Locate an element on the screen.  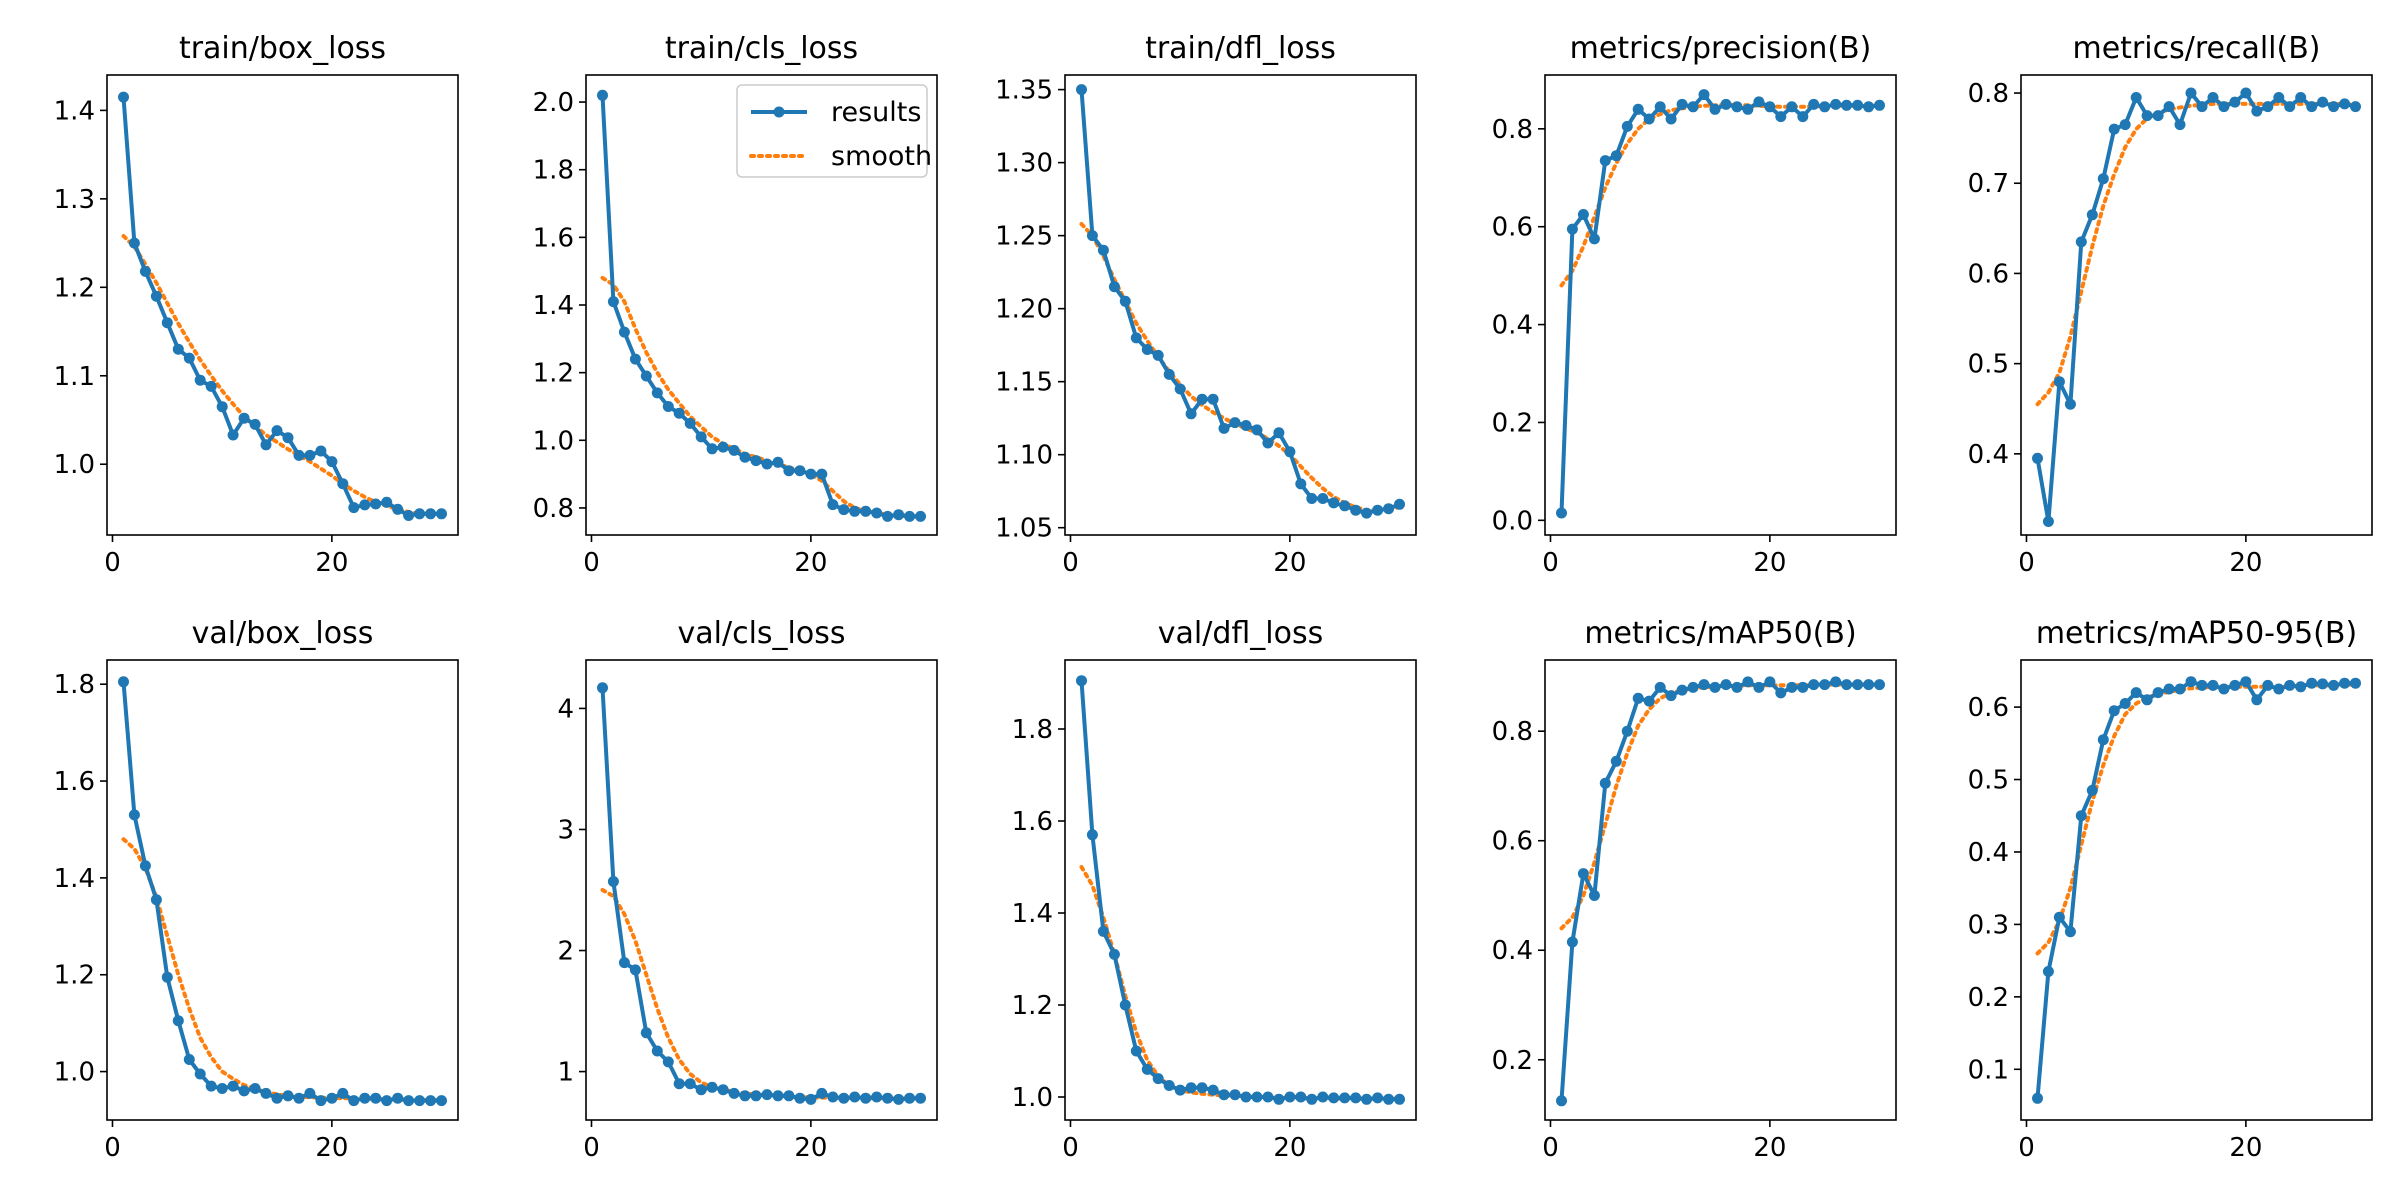
results-line is located at coordinates (2195, 307).